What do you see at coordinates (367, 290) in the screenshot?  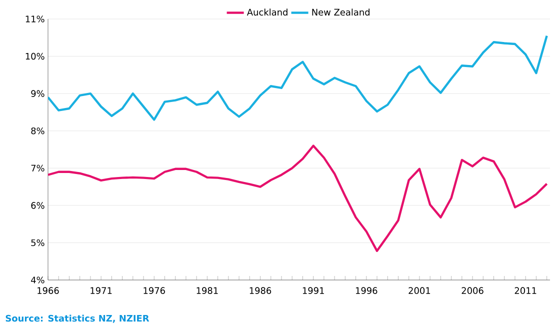 I see `x-tick-label: 1996` at bounding box center [367, 290].